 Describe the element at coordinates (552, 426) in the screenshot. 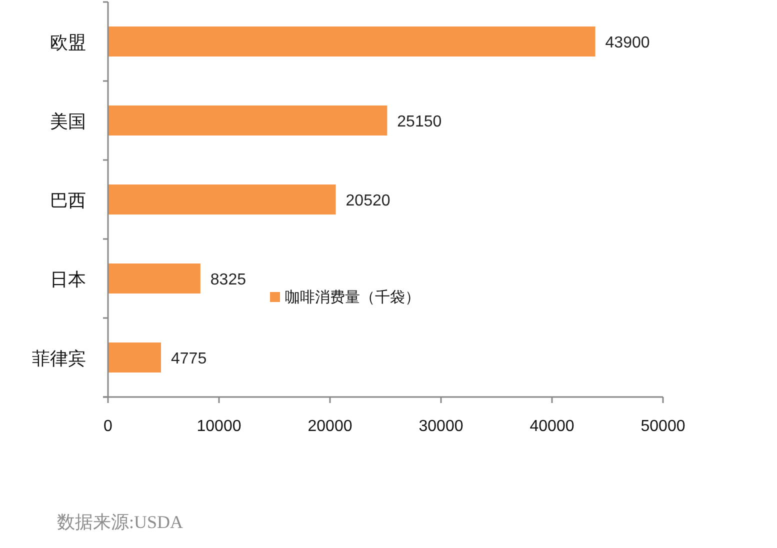

I see `x-tick-label: 40000` at that location.